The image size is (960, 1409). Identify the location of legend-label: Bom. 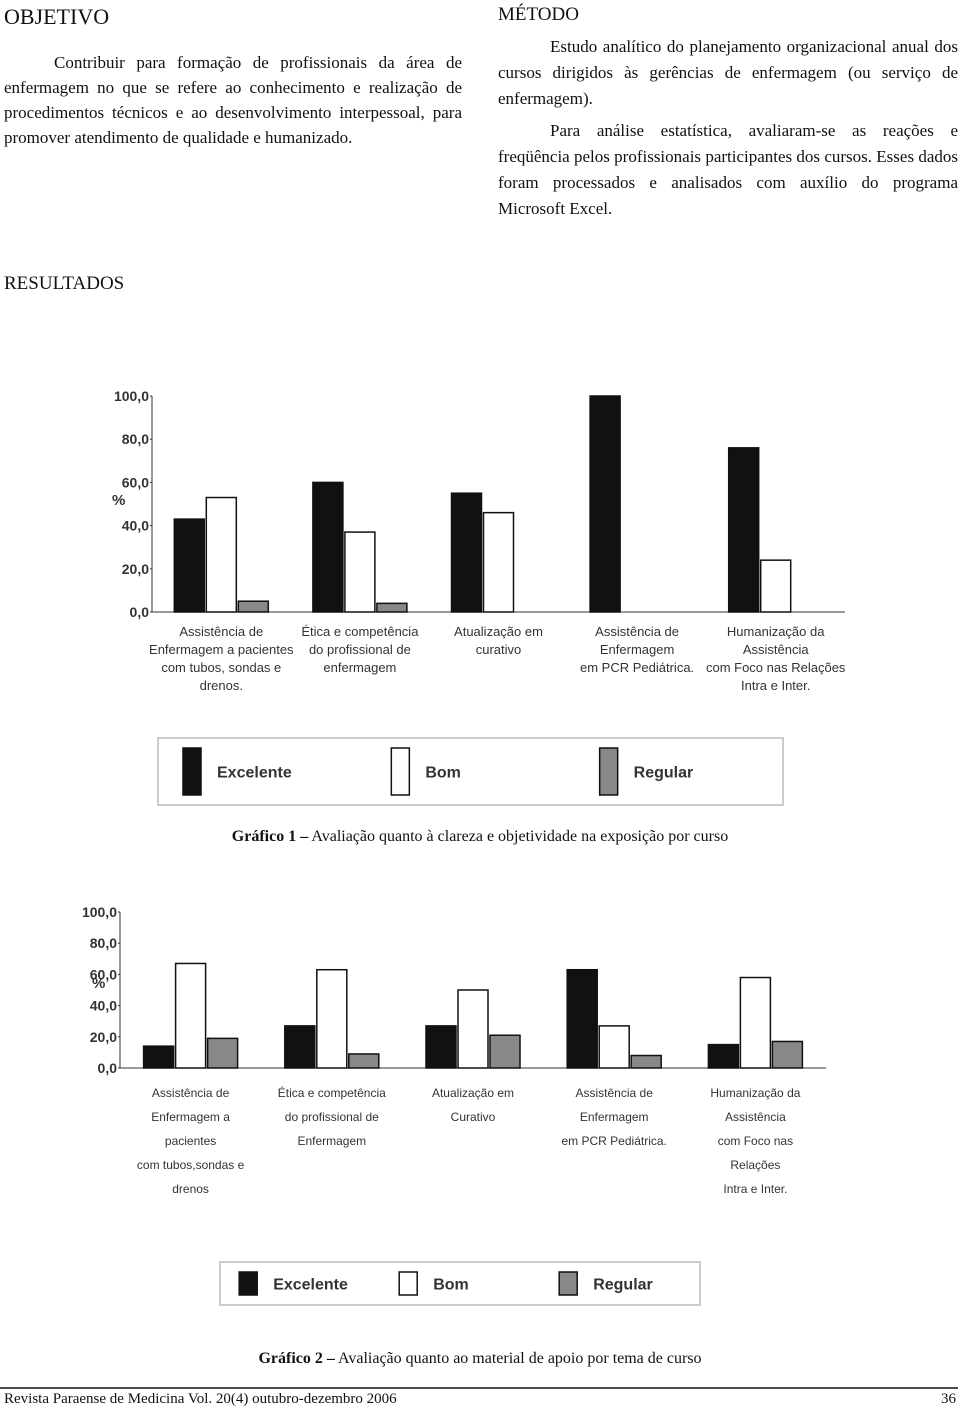
(443, 773).